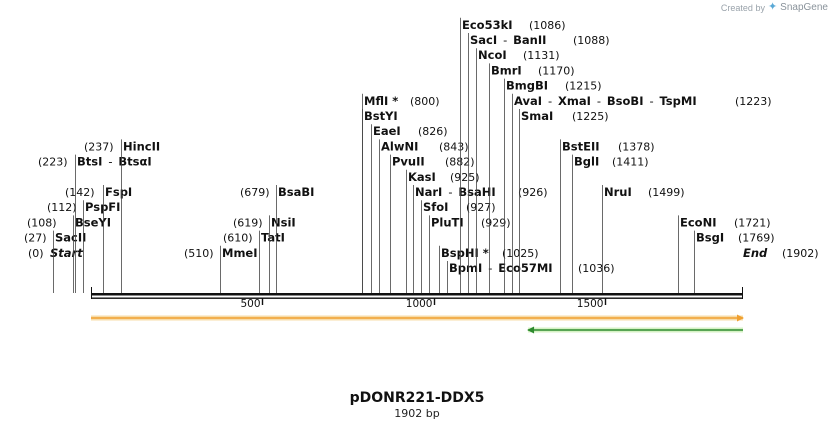 The image size is (834, 430). What do you see at coordinates (710, 238) in the screenshot?
I see `site-name: BsgI` at bounding box center [710, 238].